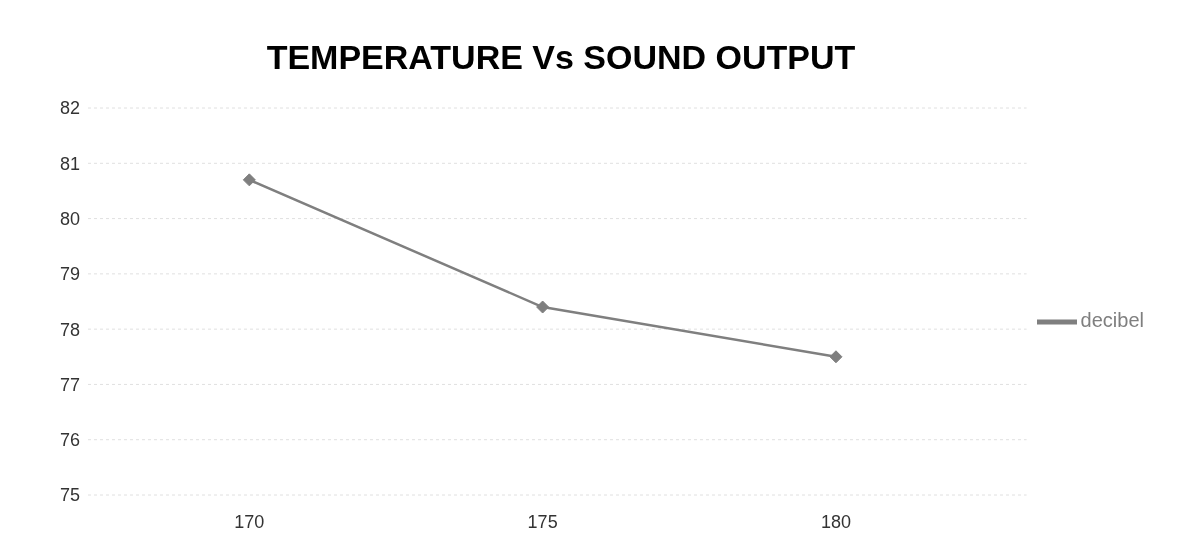  Describe the element at coordinates (69, 163) in the screenshot. I see `y-tick-label: 81` at that location.